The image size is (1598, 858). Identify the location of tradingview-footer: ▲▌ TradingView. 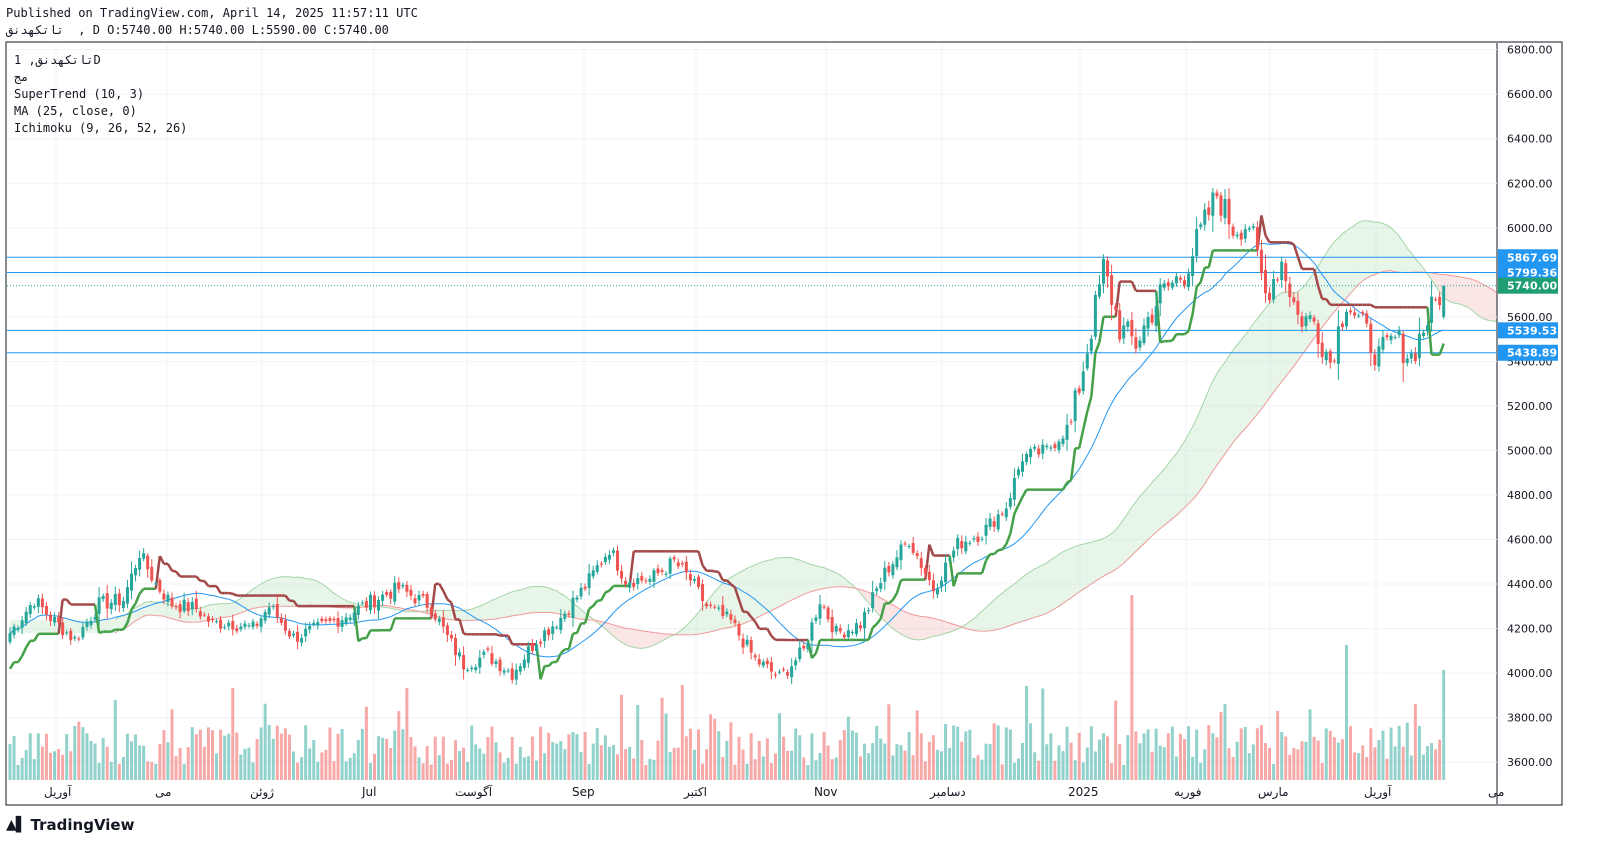
(70, 825).